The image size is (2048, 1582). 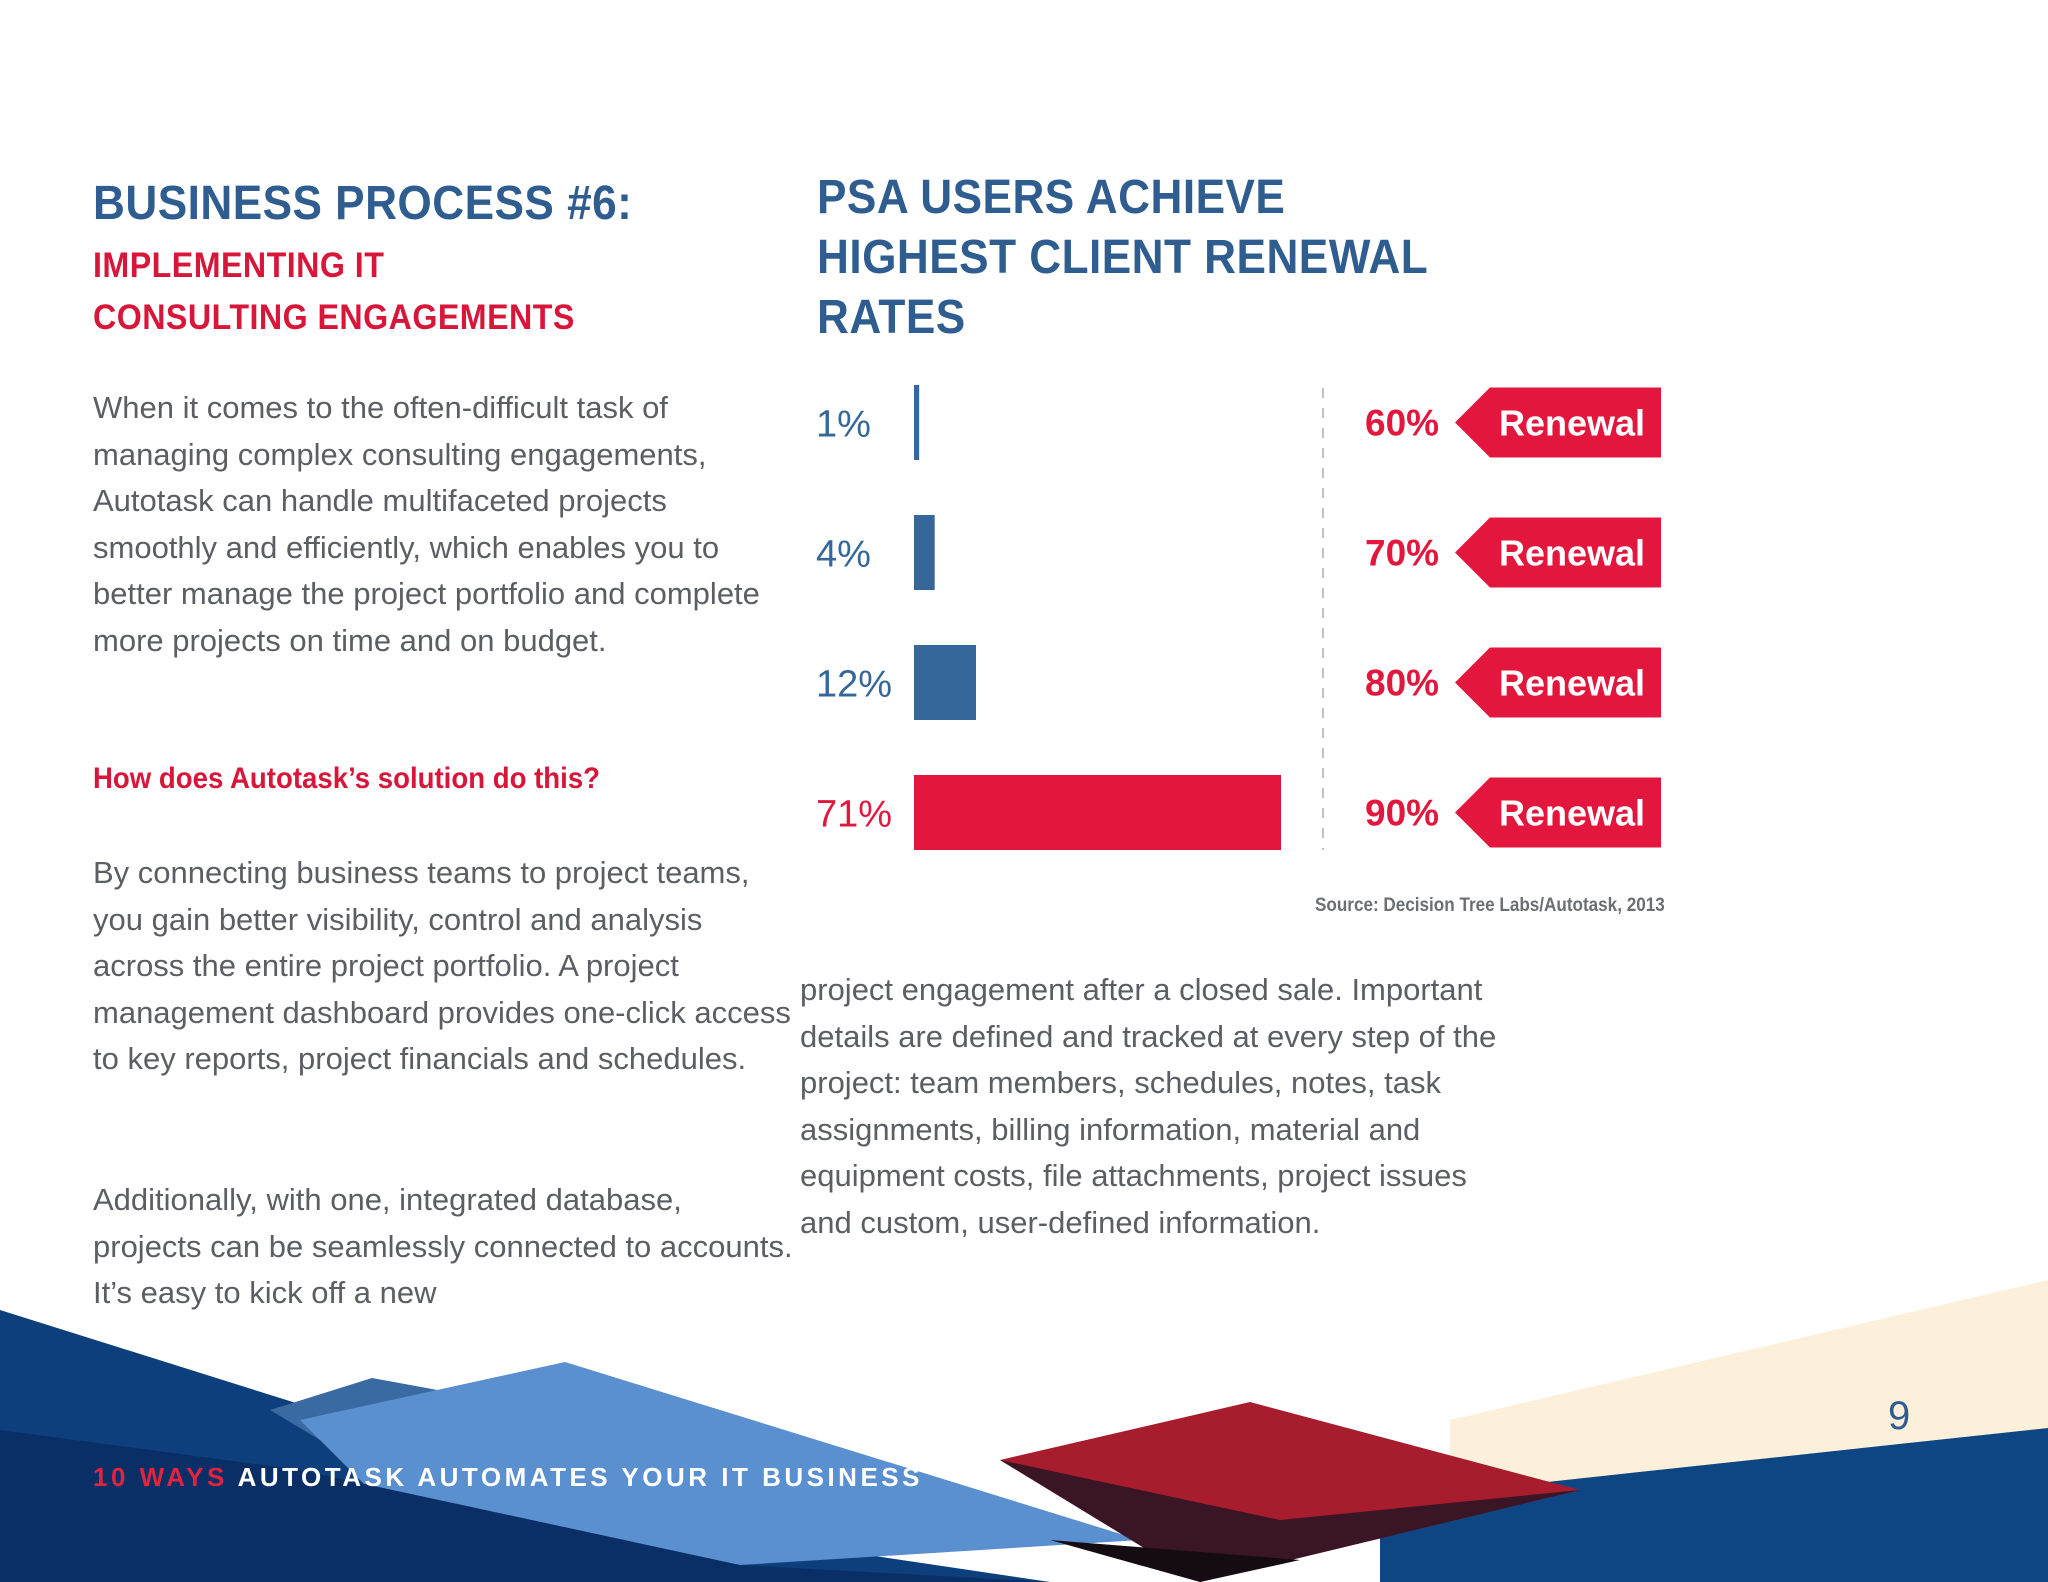 I want to click on renewal-rate-1: 60%, so click(x=1402, y=423).